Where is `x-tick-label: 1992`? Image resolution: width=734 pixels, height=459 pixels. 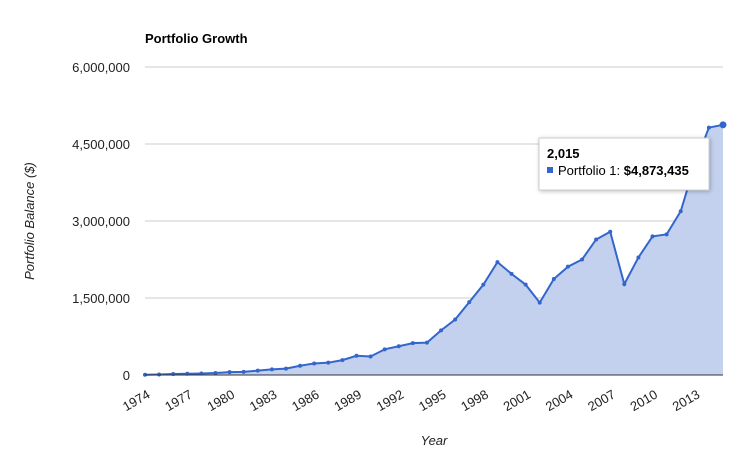
x-tick-label: 1992 is located at coordinates (390, 400).